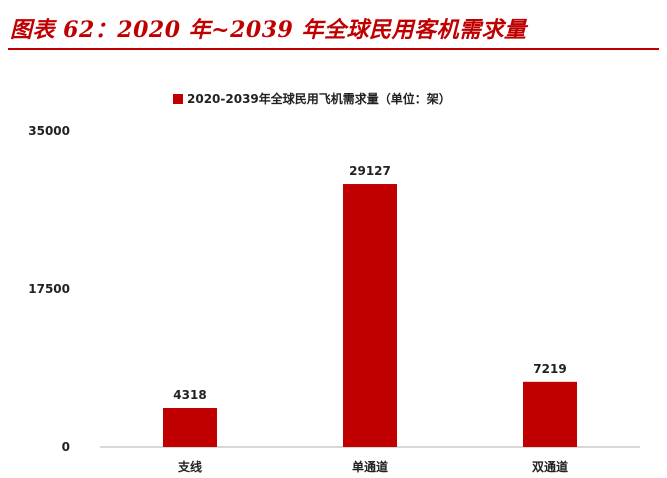 The height and width of the screenshot is (478, 667). I want to click on figure-header: 图表 62：2020 年~2039 年全球民用客机需求量, so click(333, 26).